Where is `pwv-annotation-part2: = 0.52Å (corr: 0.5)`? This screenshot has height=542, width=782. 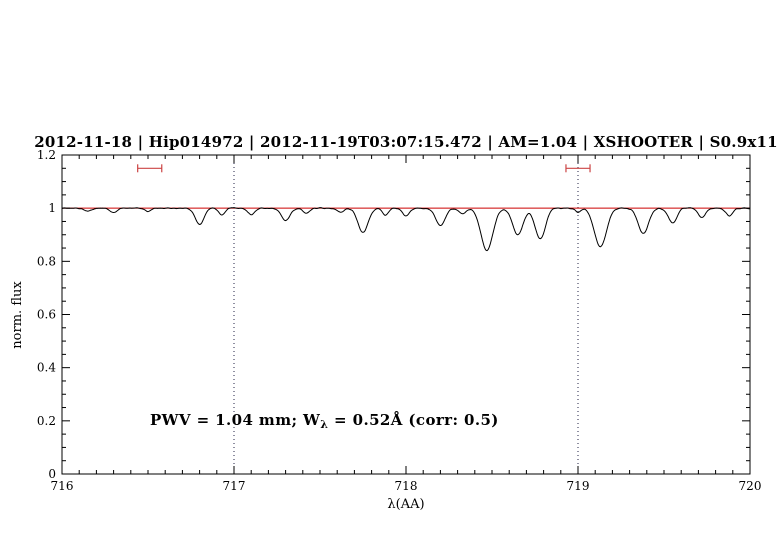
pwv-annotation-part2: = 0.52Å (corr: 0.5) is located at coordinates (413, 420).